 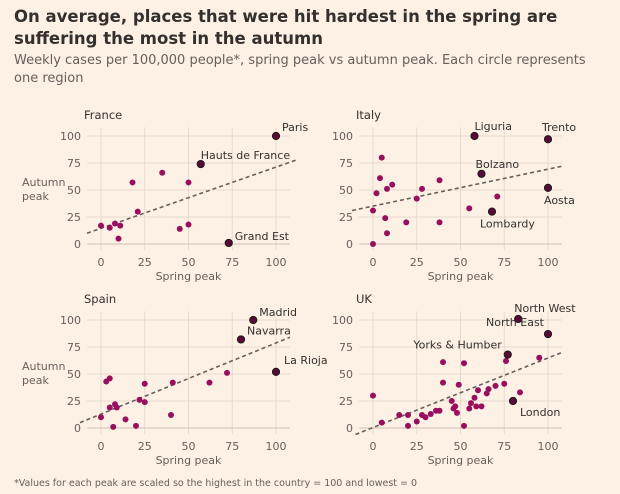 I want to click on x-tick-label: 50, so click(x=189, y=446).